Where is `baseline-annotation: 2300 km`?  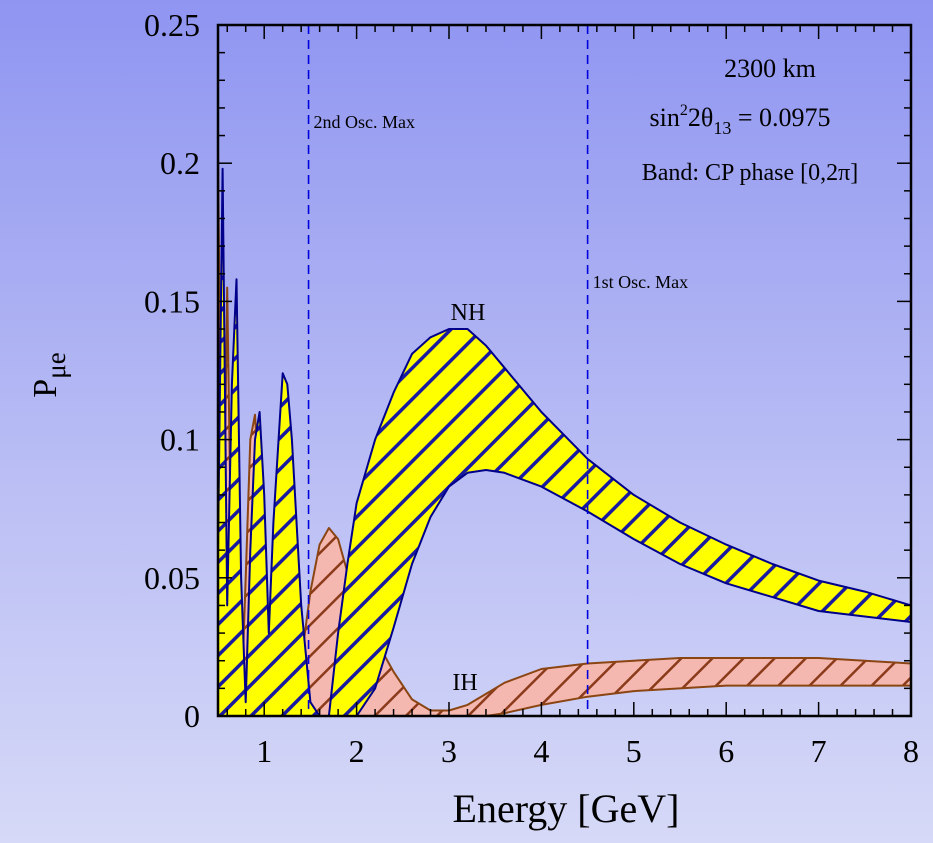 baseline-annotation: 2300 km is located at coordinates (770, 68).